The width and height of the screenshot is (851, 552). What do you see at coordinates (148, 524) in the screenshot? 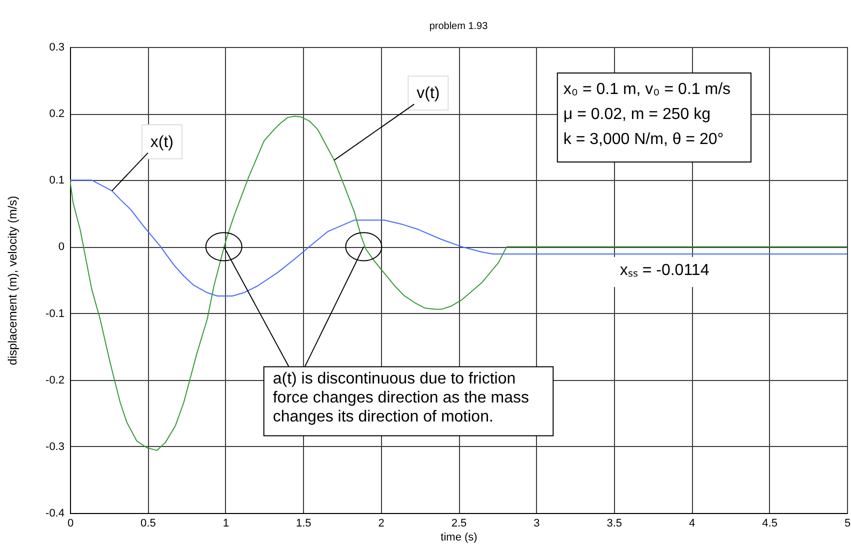
I see `x-tick-label: 0.5` at bounding box center [148, 524].